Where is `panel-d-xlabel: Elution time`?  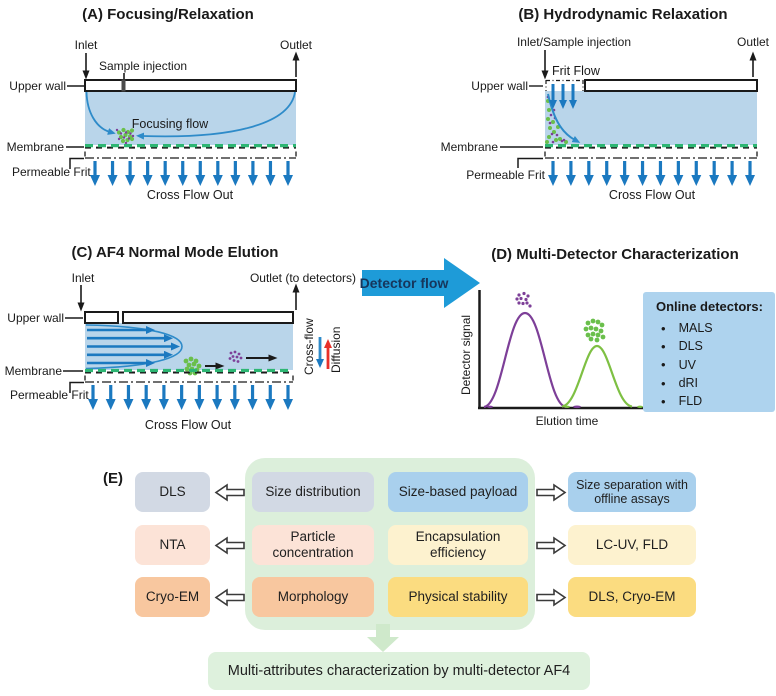 panel-d-xlabel: Elution time is located at coordinates (567, 421).